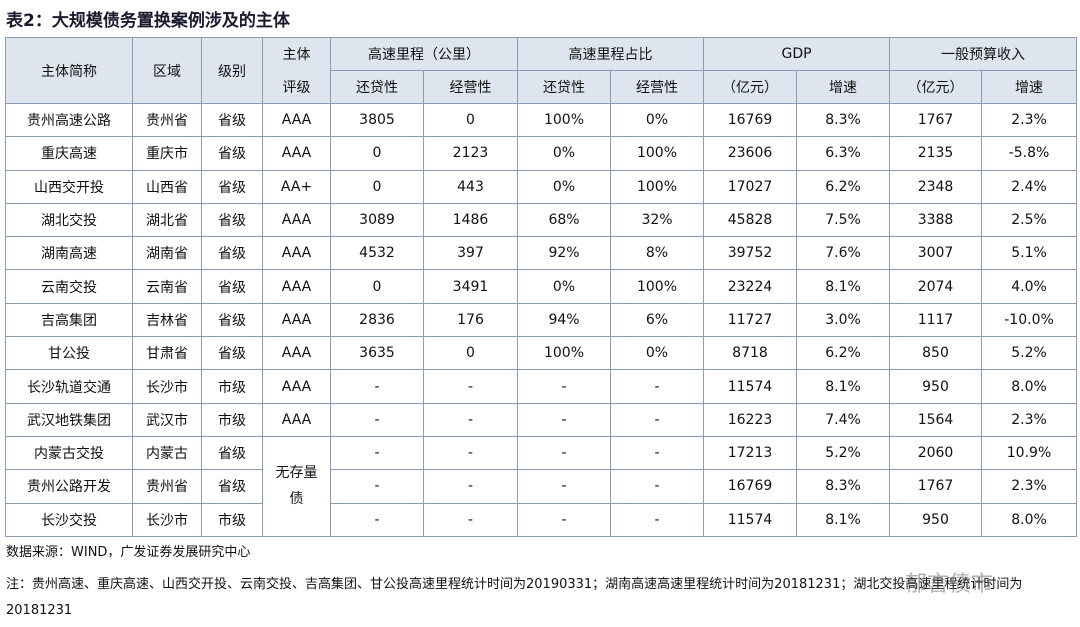 The width and height of the screenshot is (1080, 627). Describe the element at coordinates (936, 87) in the screenshot. I see `header-cell: （亿元）` at that location.